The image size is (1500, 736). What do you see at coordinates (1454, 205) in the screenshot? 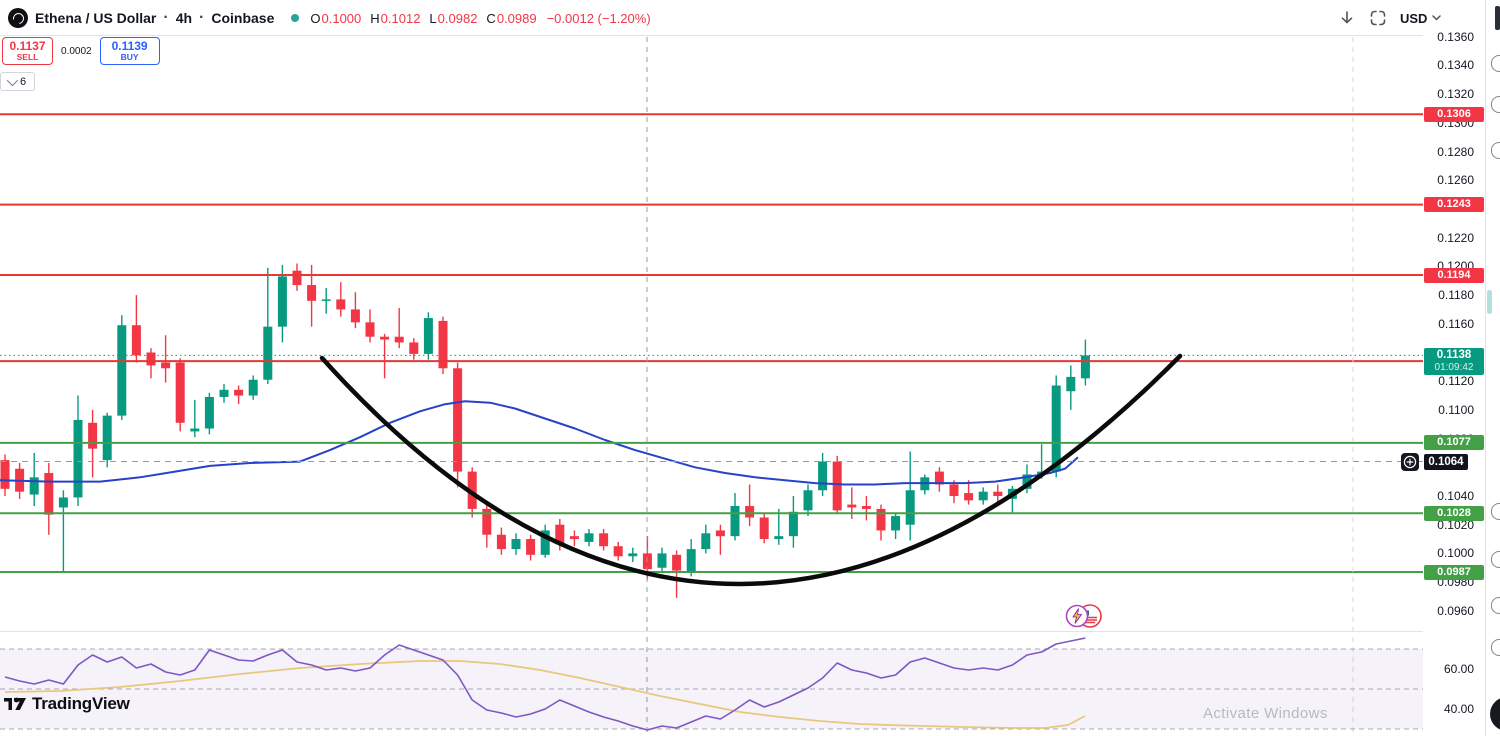
I see `level-price-label: 0.1243` at bounding box center [1454, 205].